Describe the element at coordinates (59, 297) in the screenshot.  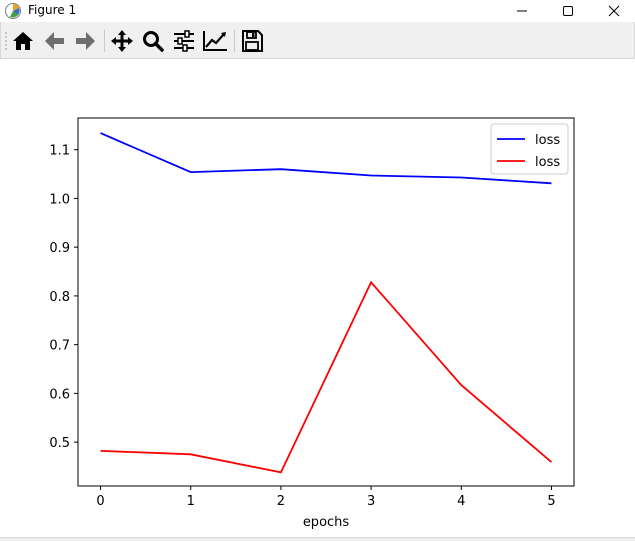
I see `y-tick-label: 0.8` at that location.